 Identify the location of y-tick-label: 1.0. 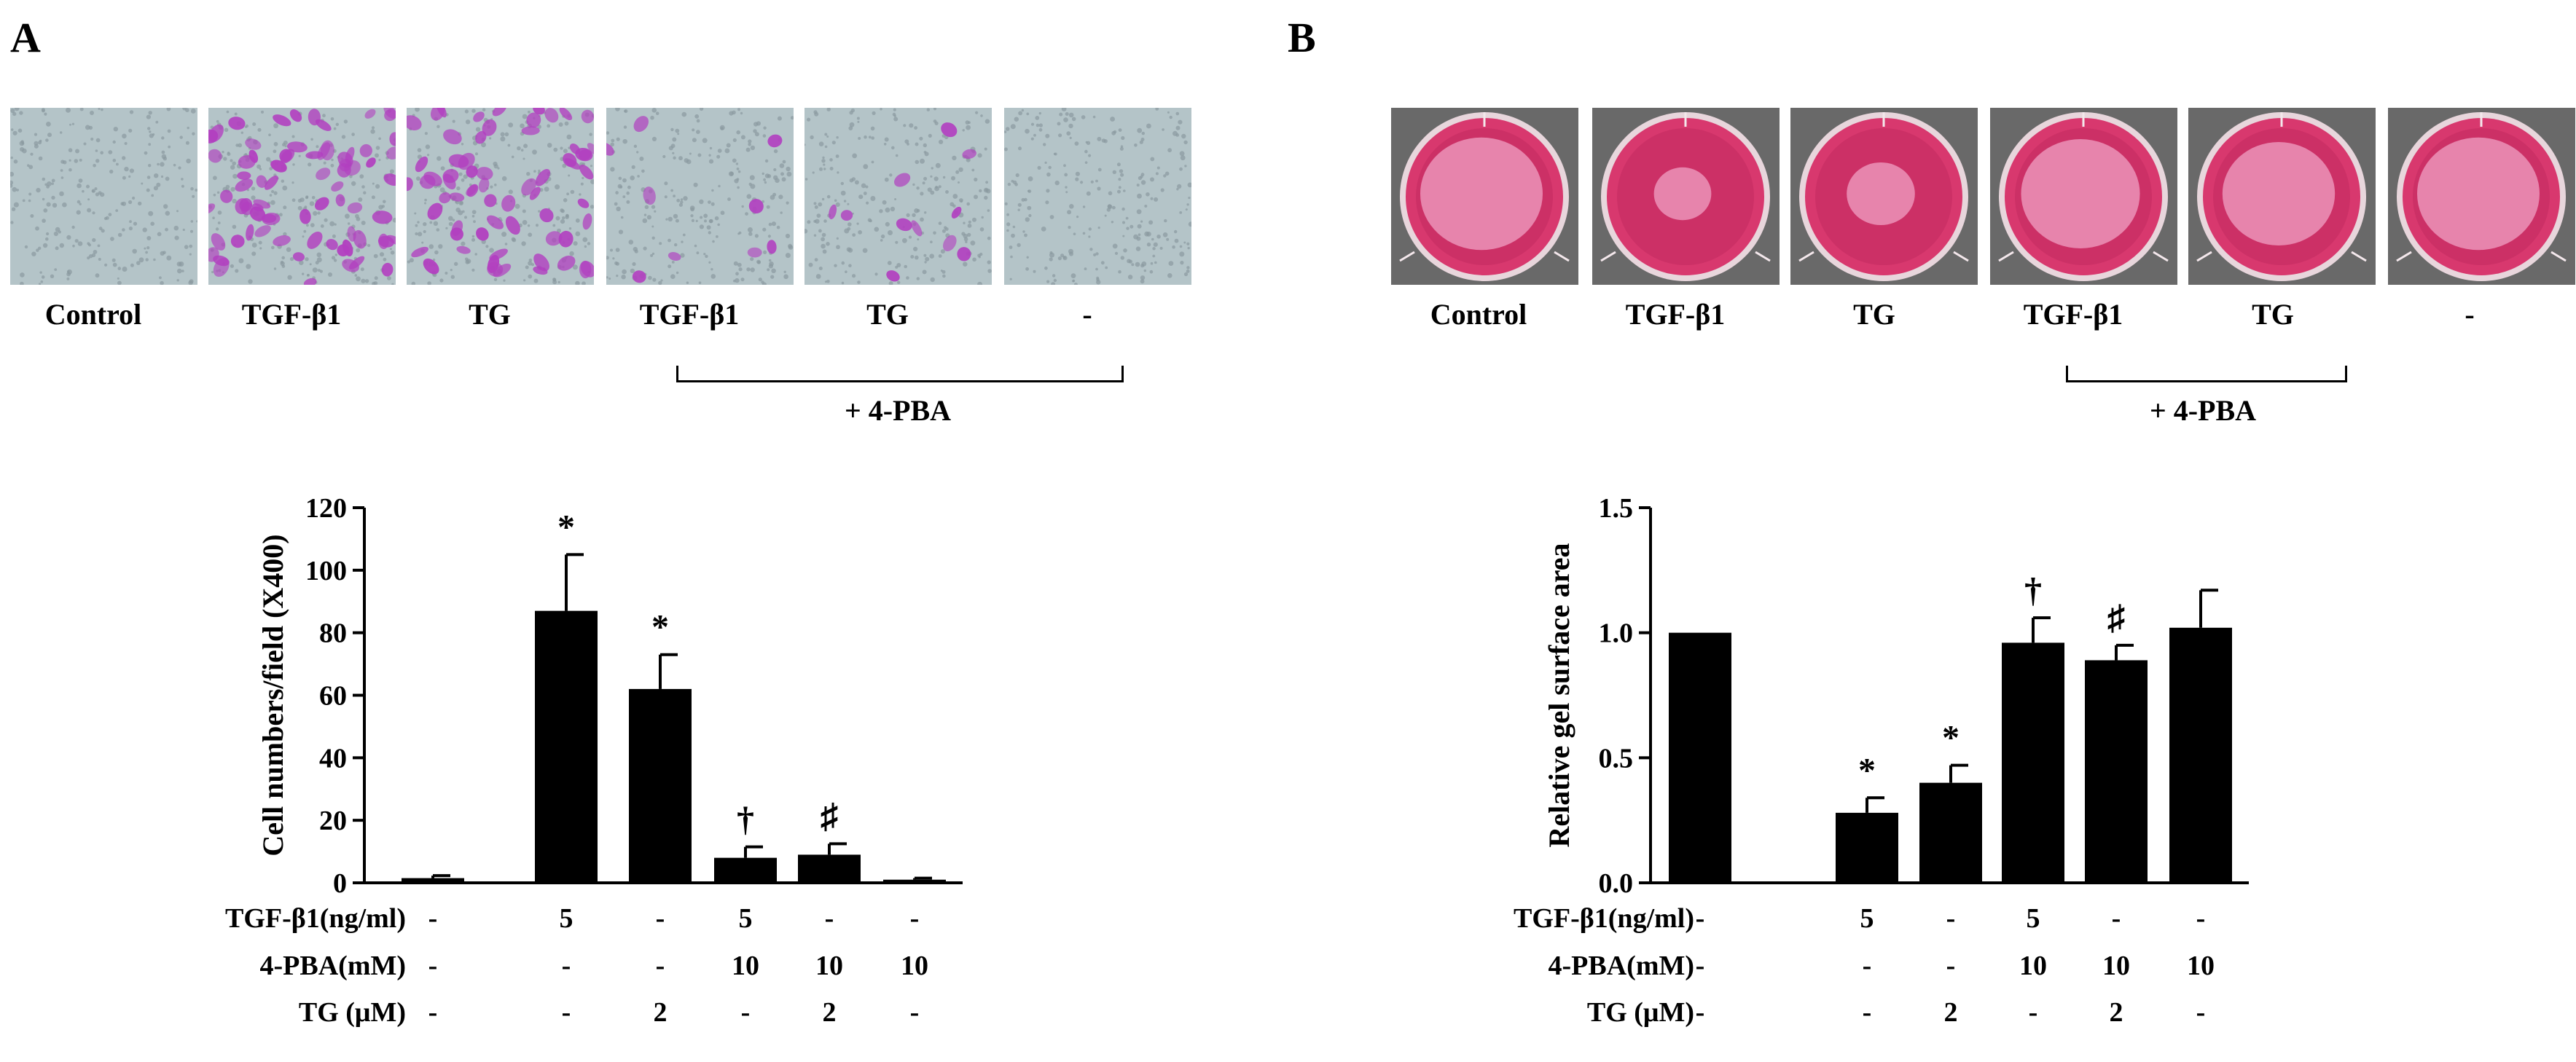
(1616, 633).